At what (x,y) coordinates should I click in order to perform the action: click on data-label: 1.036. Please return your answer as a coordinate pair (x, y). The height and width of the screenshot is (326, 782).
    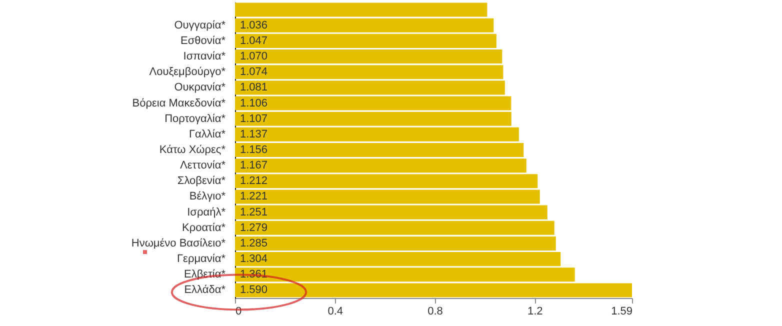
    Looking at the image, I should click on (254, 25).